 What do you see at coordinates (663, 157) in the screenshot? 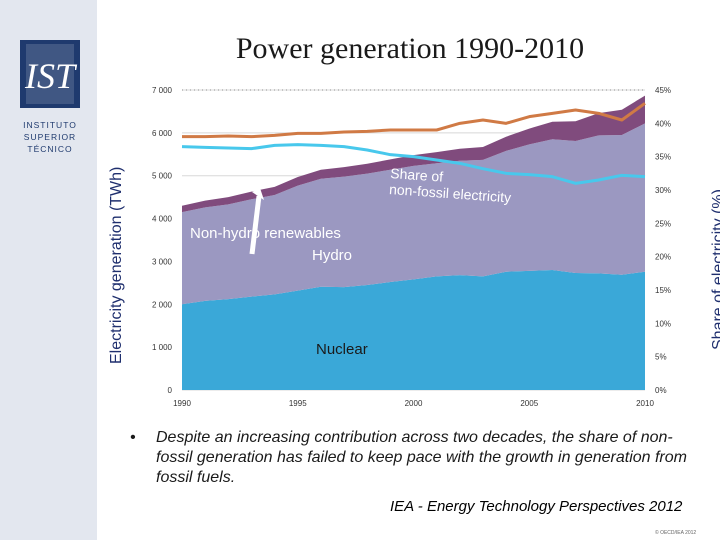
I see `right-tick-label: 35%` at bounding box center [663, 157].